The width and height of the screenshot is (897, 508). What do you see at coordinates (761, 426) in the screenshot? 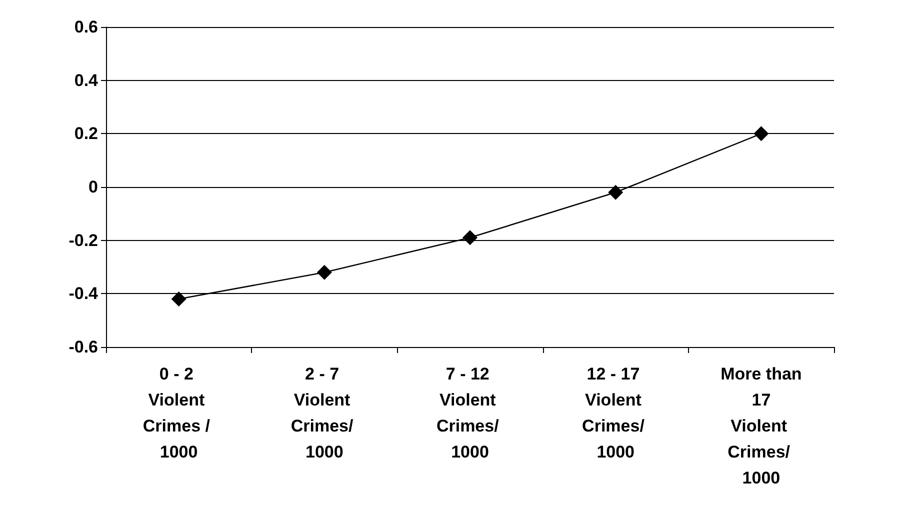
I see `x-tick-label: More than 17 Violent Crimes/ 1000` at bounding box center [761, 426].